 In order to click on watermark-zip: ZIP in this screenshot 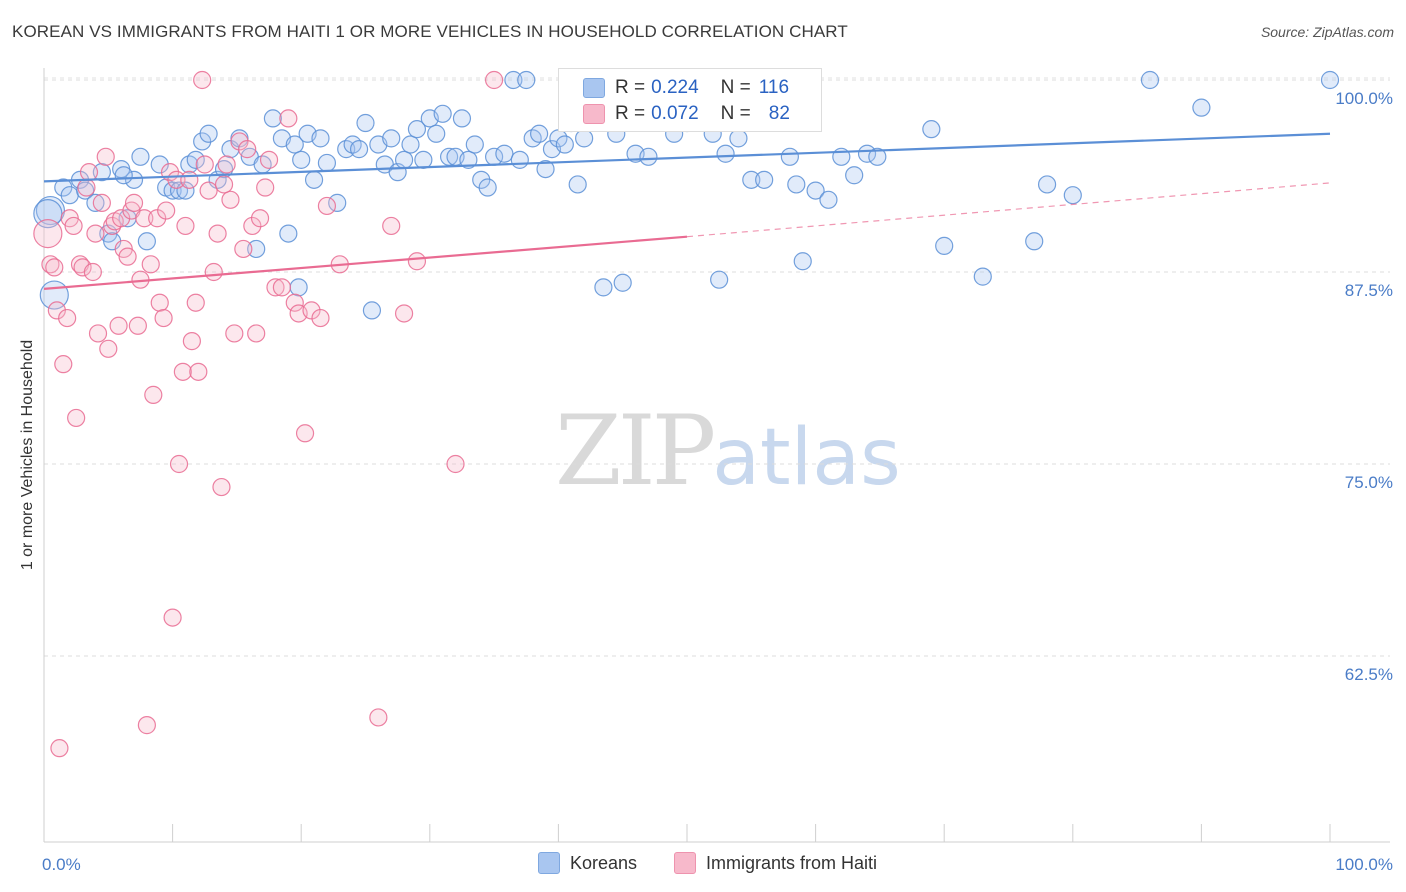, I will do `click(635, 451)`.